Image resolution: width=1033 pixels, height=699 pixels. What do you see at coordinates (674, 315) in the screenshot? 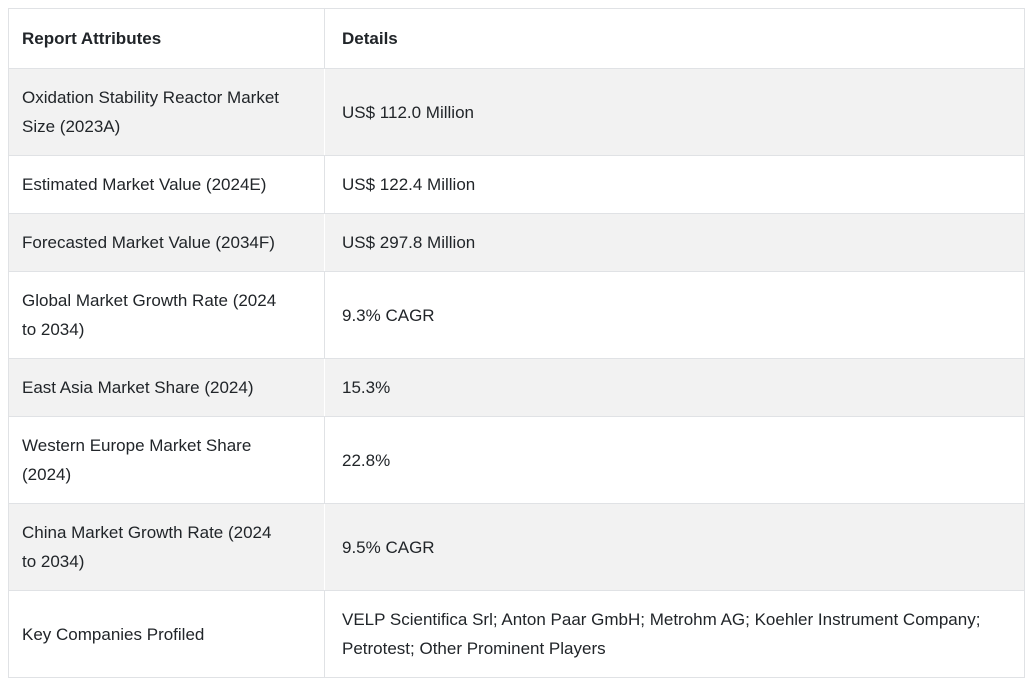
I see `detail-cell: 9.3% CAGR` at bounding box center [674, 315].